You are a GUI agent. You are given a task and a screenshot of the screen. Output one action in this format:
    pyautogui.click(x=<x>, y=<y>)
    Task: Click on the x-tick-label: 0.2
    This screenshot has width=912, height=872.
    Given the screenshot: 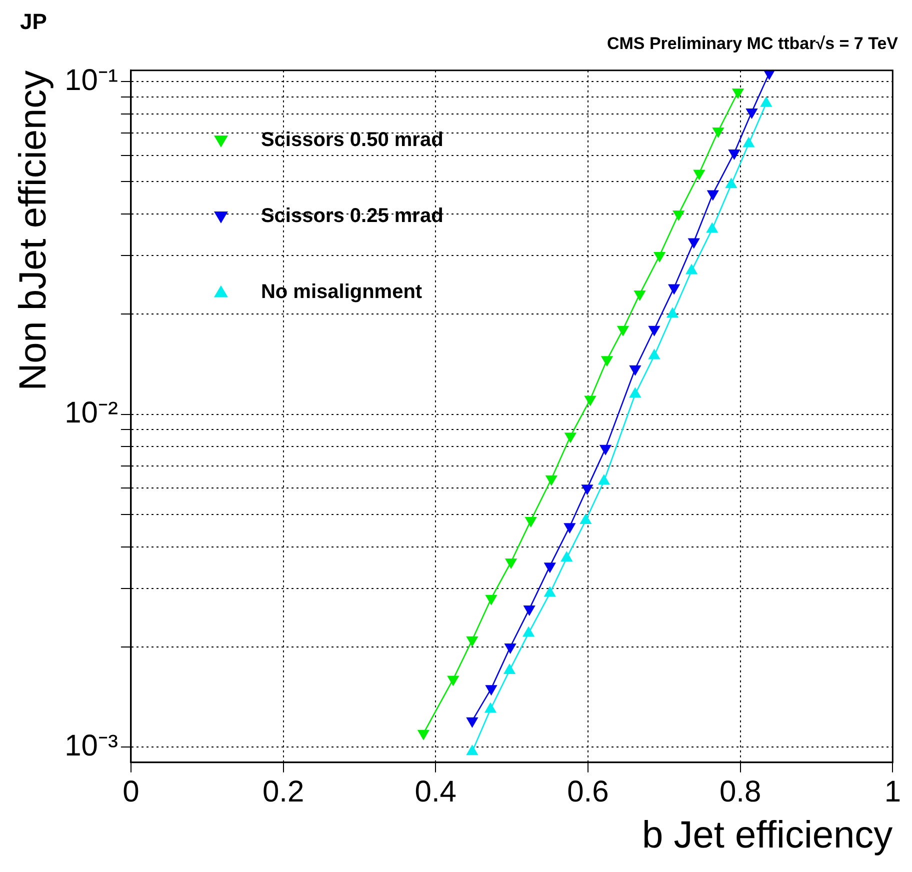 What is the action you would take?
    pyautogui.click(x=283, y=792)
    